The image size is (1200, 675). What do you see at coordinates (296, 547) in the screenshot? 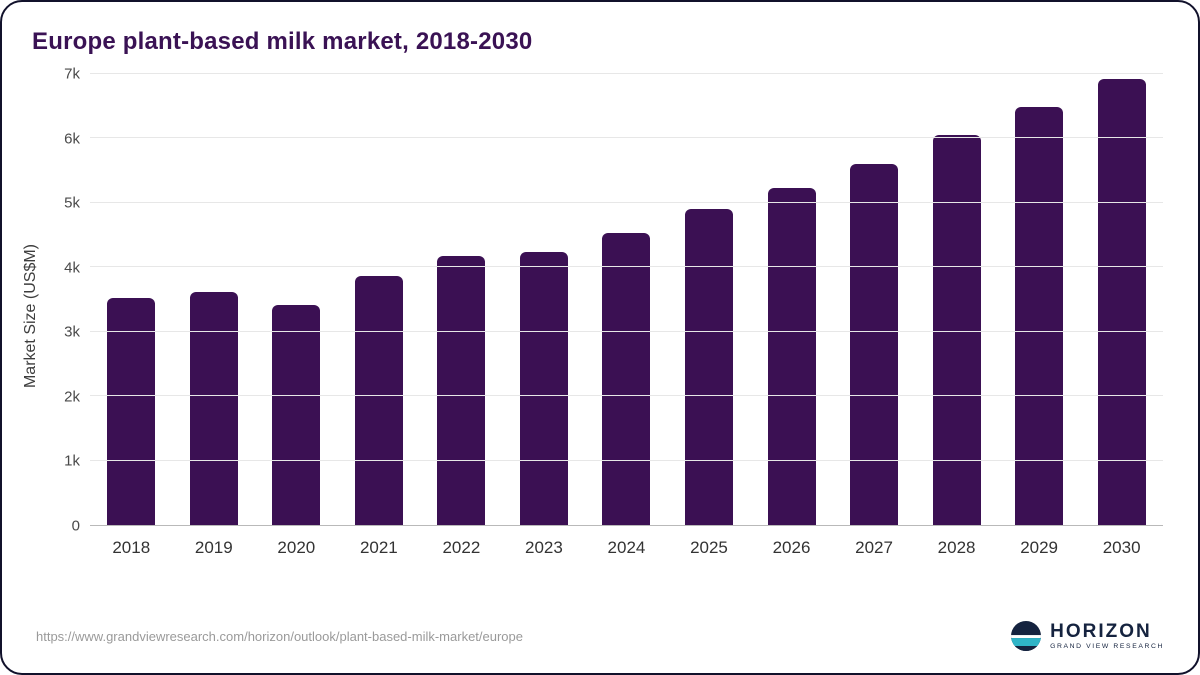
I see `x-tick-label-2020: 2020` at bounding box center [296, 547].